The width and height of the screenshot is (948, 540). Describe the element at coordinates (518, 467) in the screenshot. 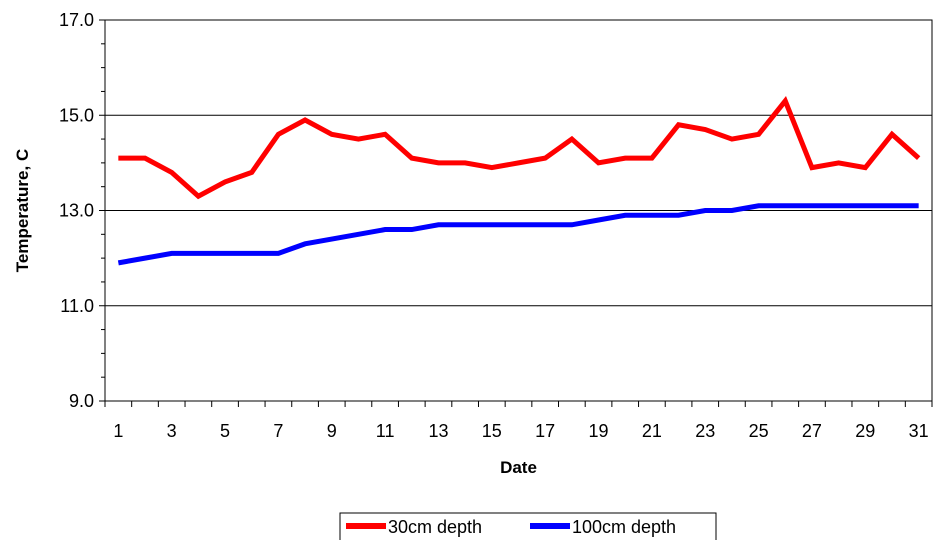

I see `x-axis-title: Date` at that location.